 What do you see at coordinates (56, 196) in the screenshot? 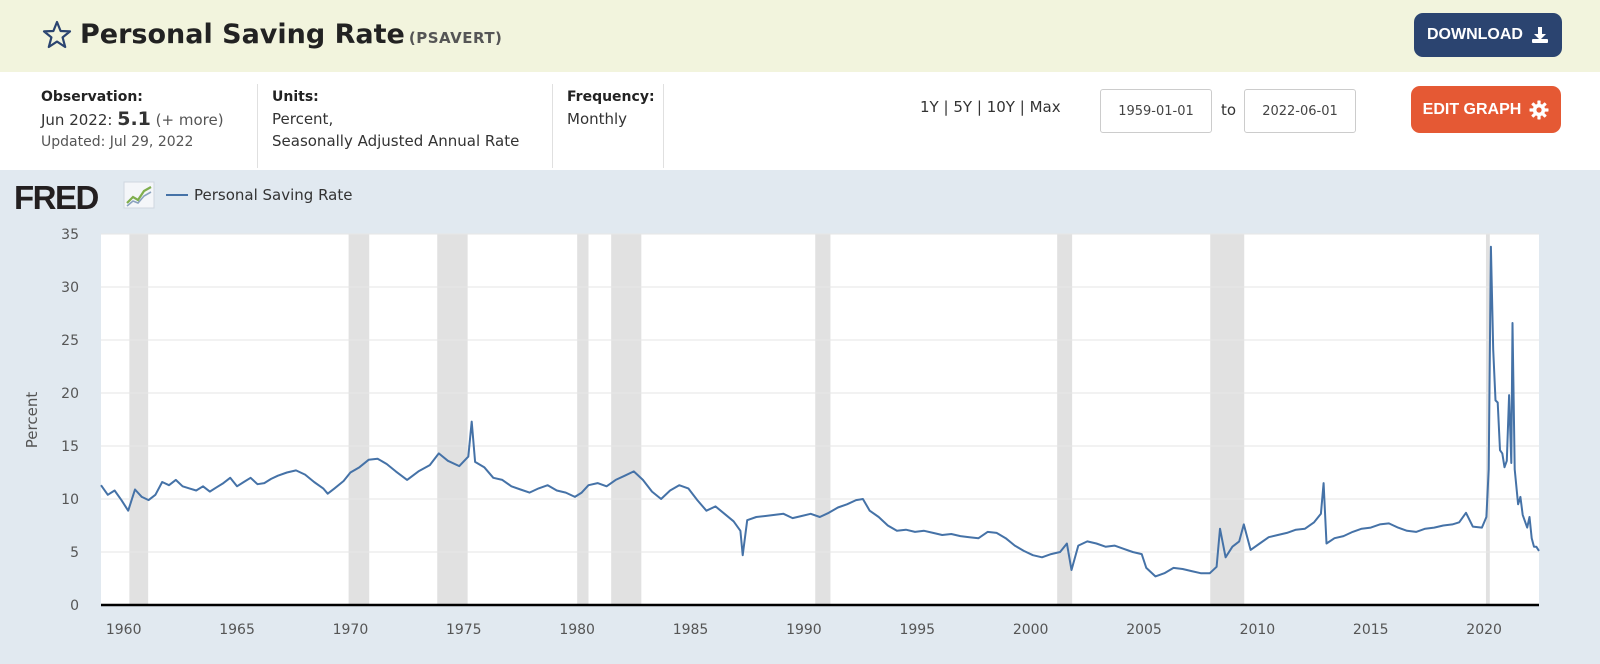
I see `fred-logo-text: FRED` at bounding box center [56, 196].